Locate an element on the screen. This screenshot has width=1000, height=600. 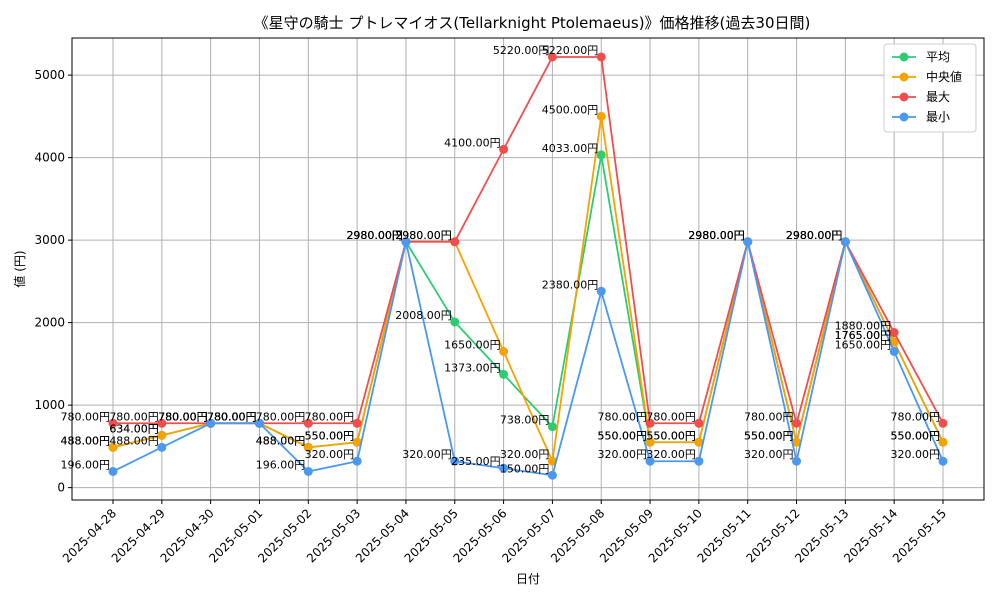
y-tick-label: 2000 is located at coordinates (49, 323).